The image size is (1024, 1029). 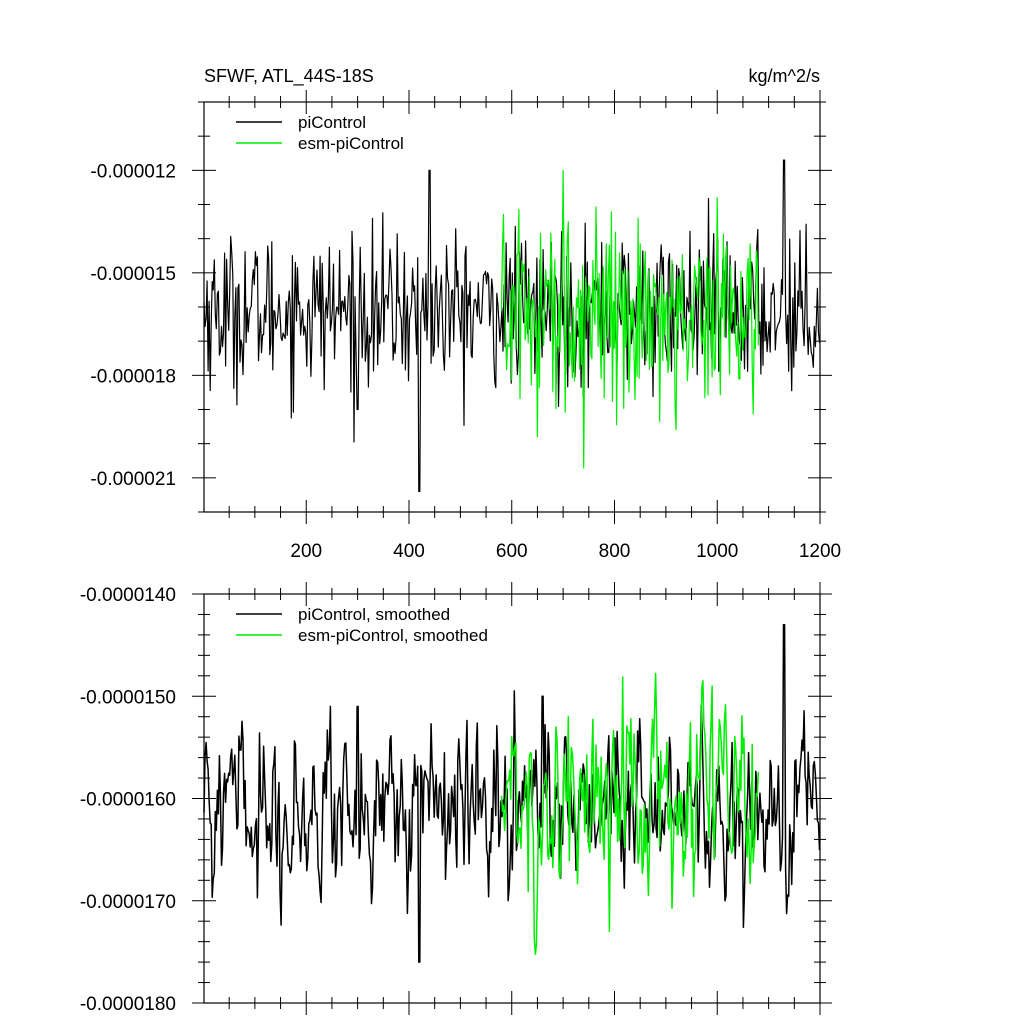 What do you see at coordinates (374, 614) in the screenshot?
I see `legend-label: piControl, smoothed` at bounding box center [374, 614].